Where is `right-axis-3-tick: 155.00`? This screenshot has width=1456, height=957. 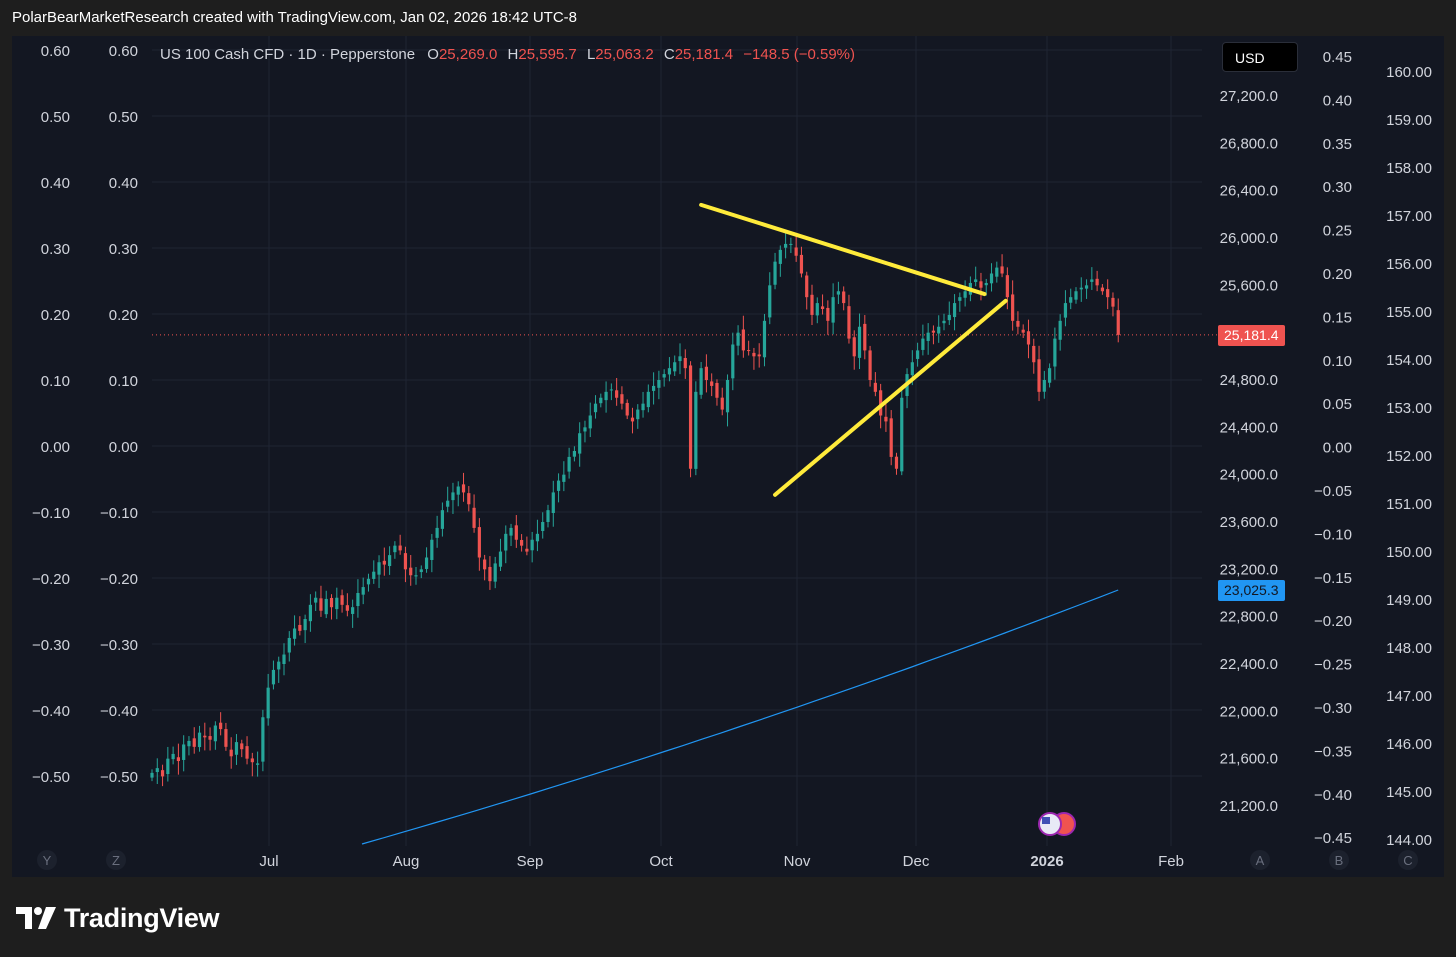 right-axis-3-tick: 155.00 is located at coordinates (1409, 312).